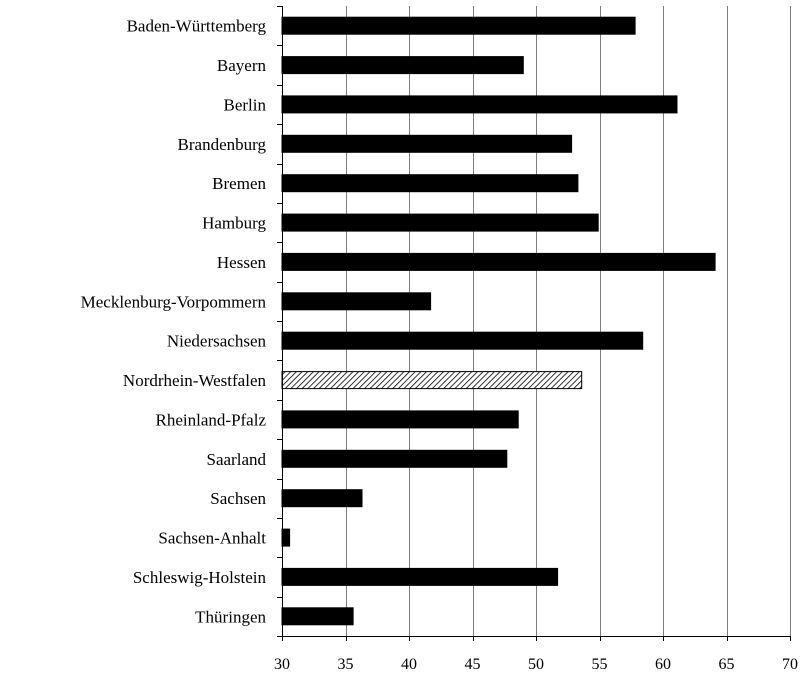 The image size is (802, 685). Describe the element at coordinates (462, 340) in the screenshot. I see `bar-niedersachsen` at that location.